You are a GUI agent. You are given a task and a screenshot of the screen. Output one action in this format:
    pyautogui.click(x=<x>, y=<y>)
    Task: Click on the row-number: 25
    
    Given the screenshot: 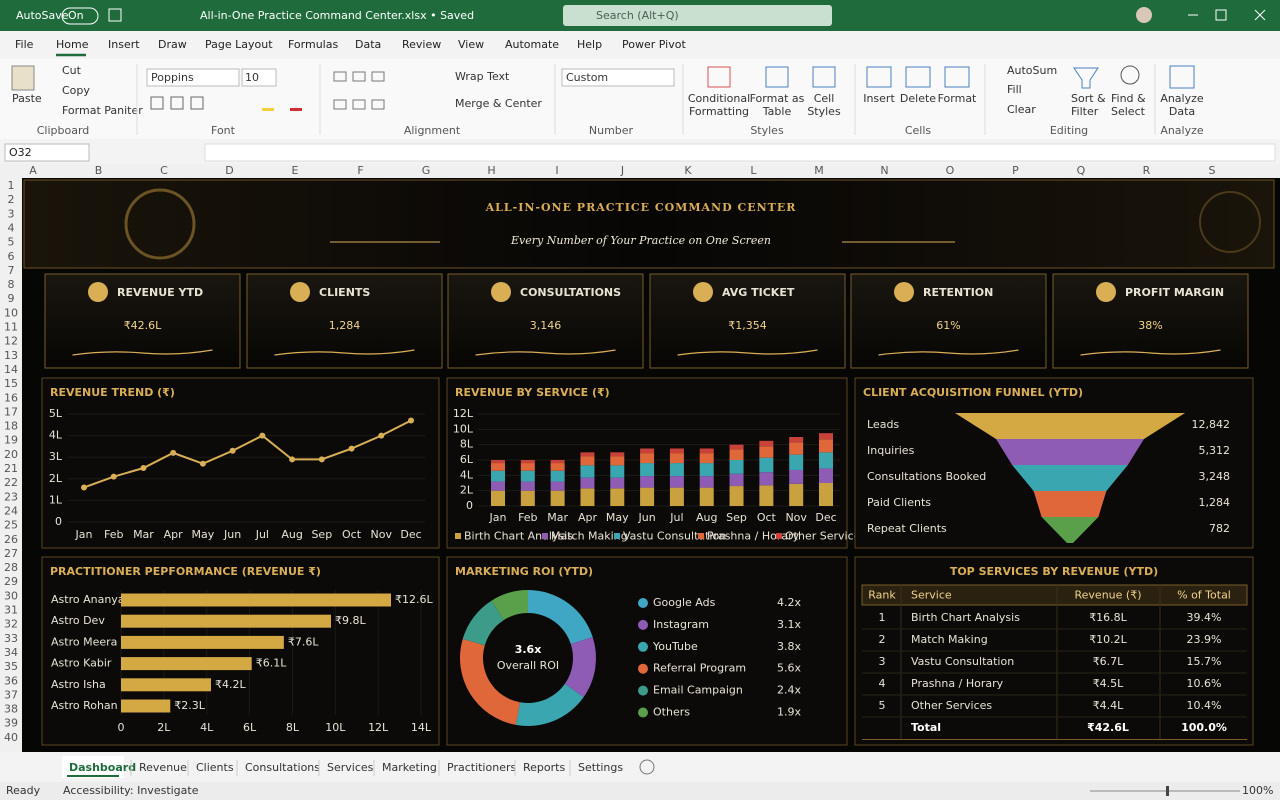 What is the action you would take?
    pyautogui.click(x=11, y=525)
    